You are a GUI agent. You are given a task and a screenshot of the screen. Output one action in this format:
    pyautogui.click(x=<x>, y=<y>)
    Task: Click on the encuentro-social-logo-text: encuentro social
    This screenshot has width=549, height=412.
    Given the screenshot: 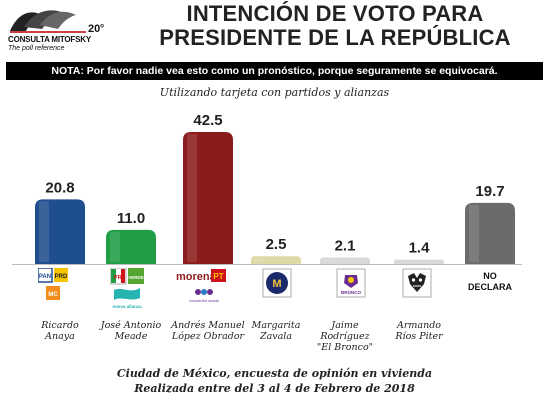 What is the action you would take?
    pyautogui.click(x=203, y=300)
    